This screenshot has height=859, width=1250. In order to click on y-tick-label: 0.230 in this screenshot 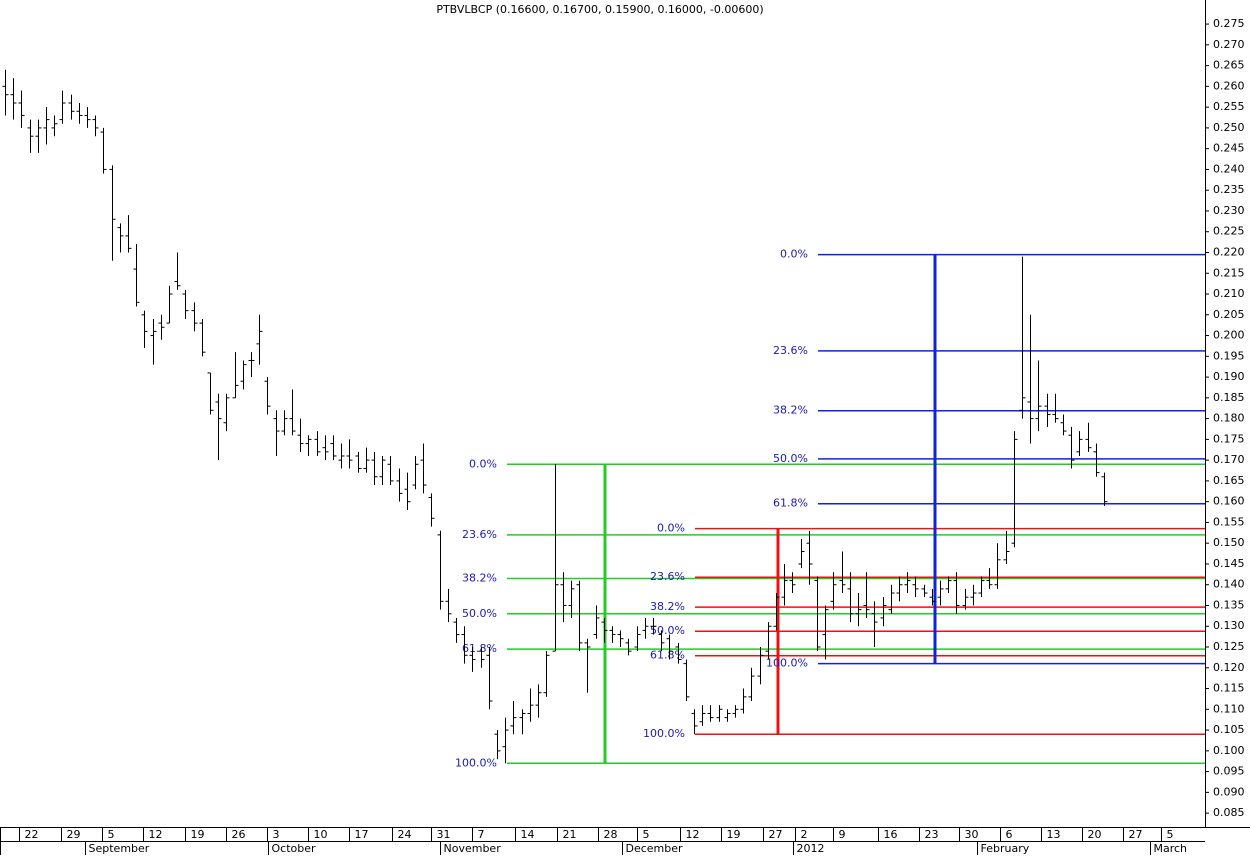, I will do `click(1229, 210)`.